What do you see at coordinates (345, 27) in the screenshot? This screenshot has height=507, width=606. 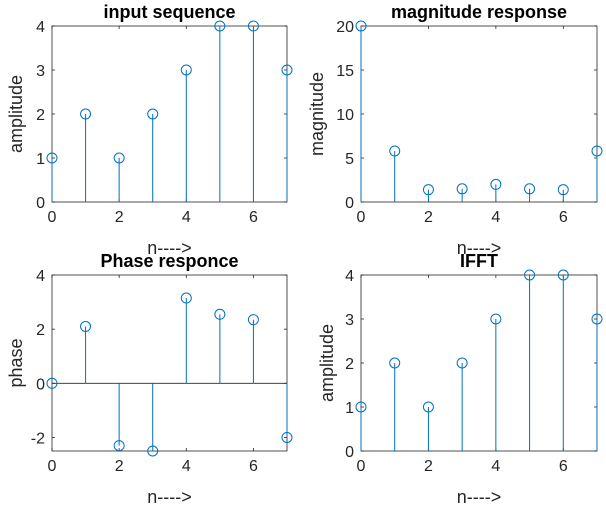 I see `y-tick-label: 20` at bounding box center [345, 27].